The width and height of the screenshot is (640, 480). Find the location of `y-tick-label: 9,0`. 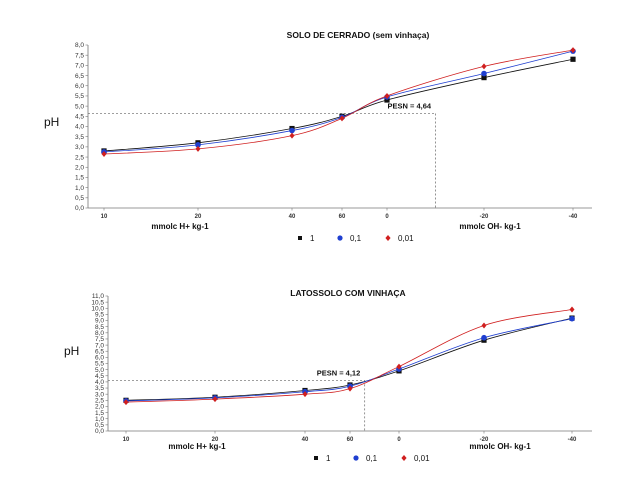

y-tick-label: 9,0 is located at coordinates (99, 321).